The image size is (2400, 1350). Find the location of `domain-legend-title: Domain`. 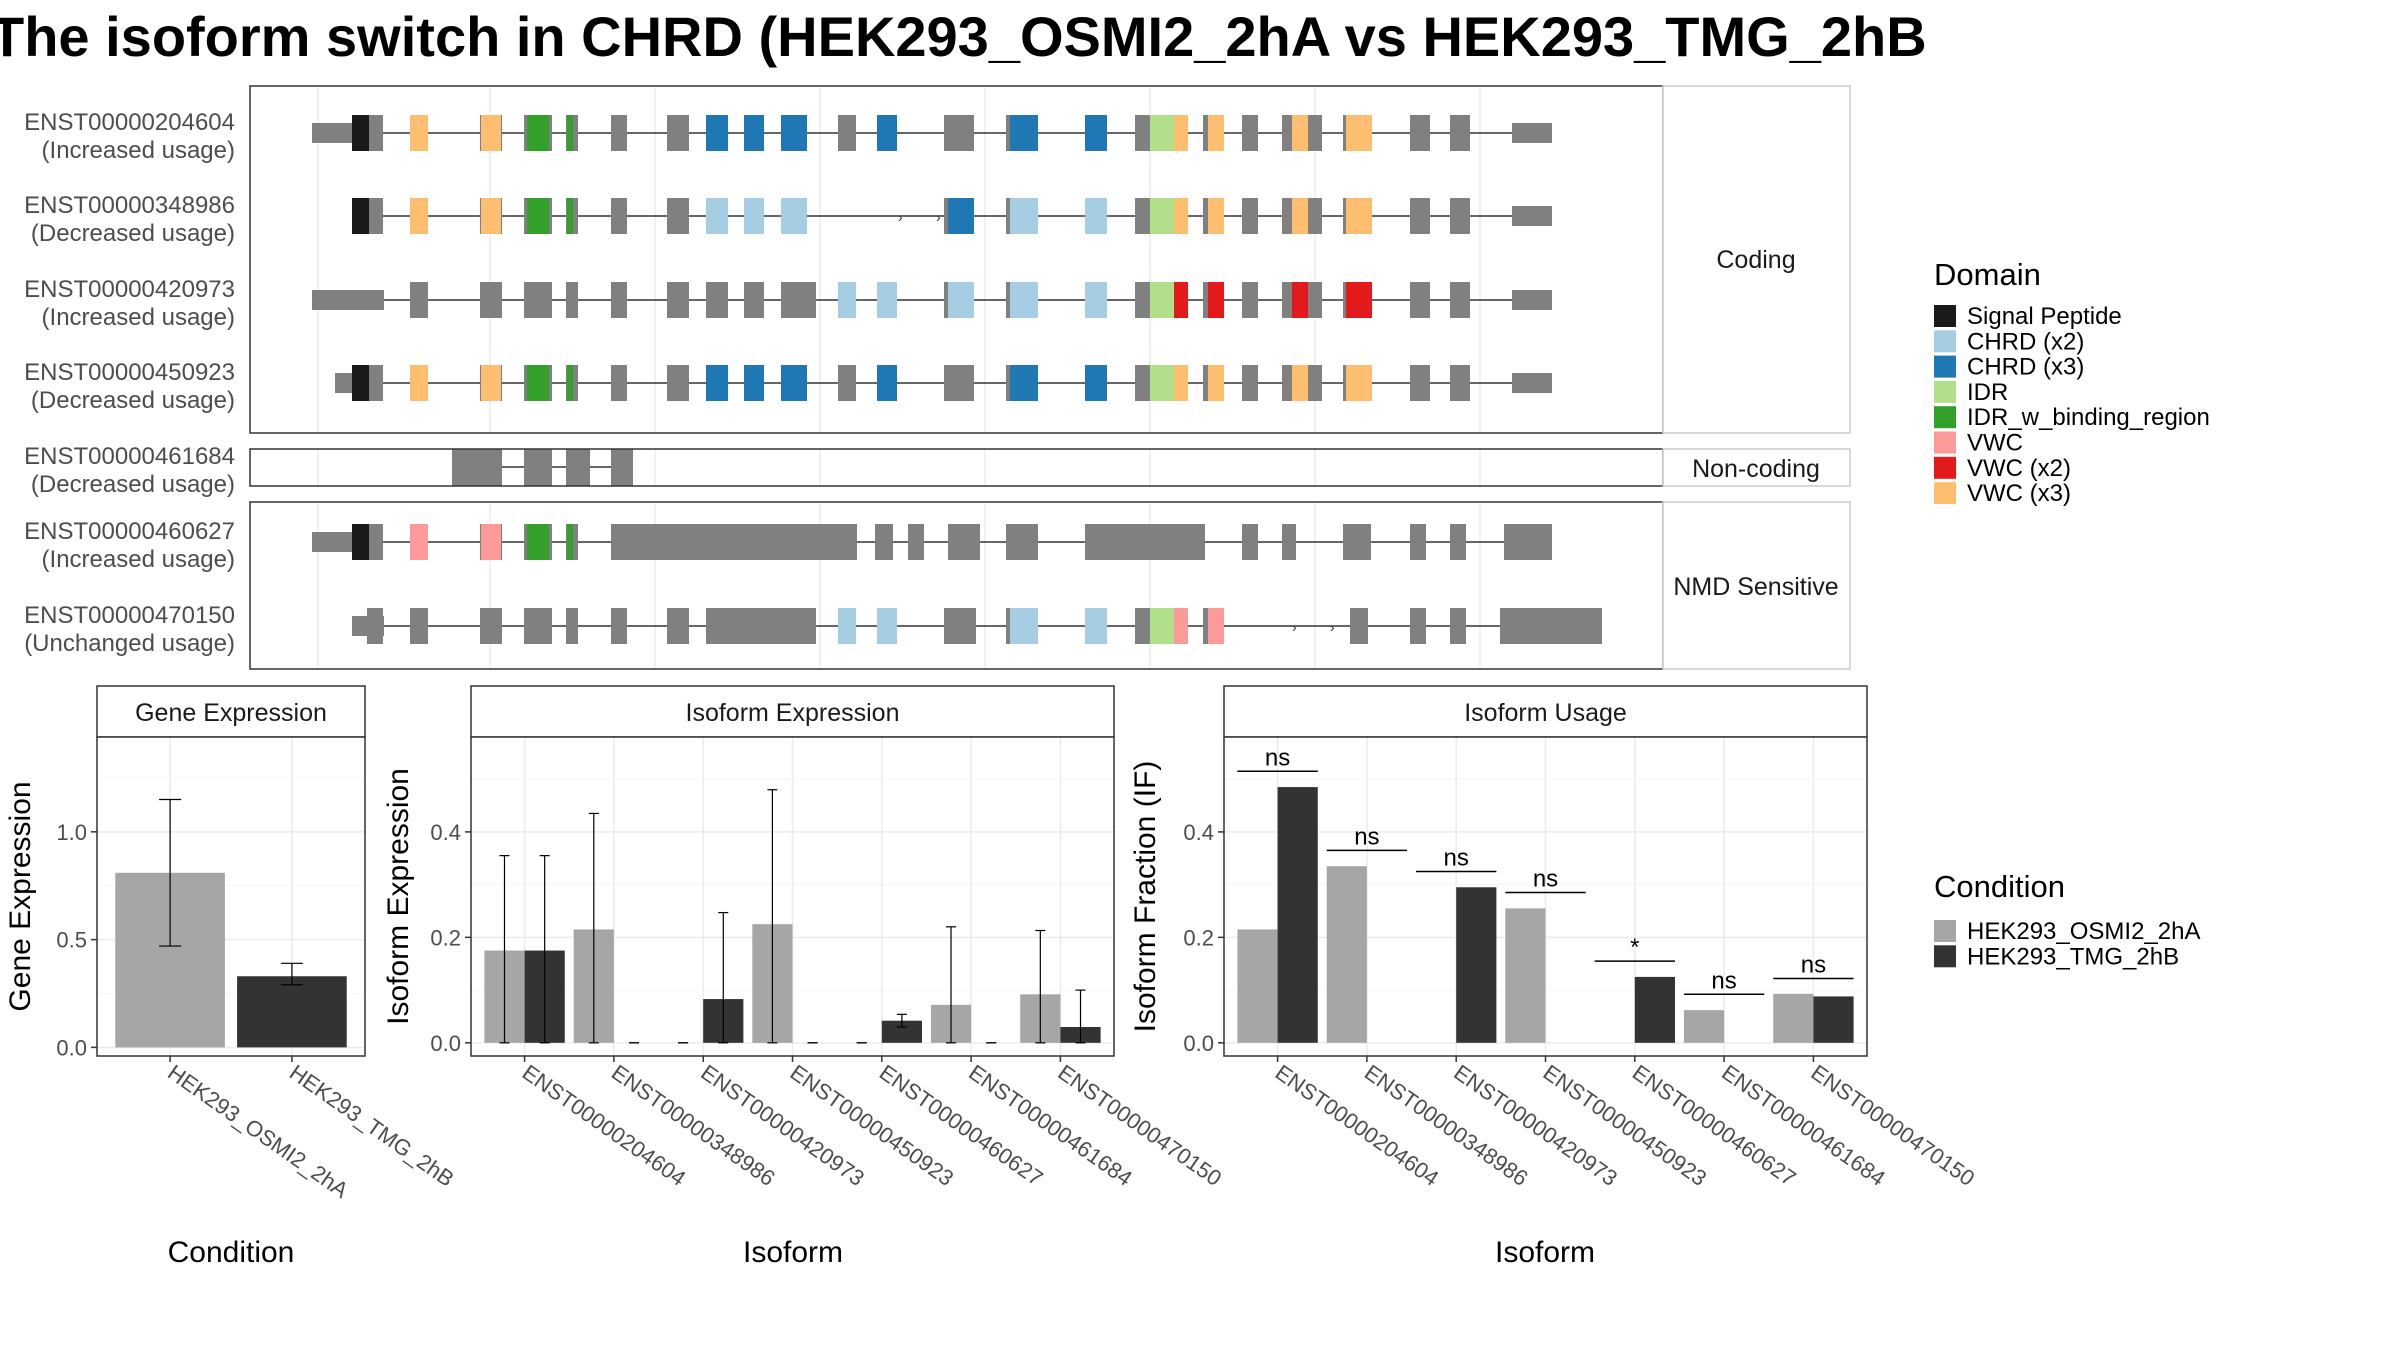

domain-legend-title: Domain is located at coordinates (1987, 274).